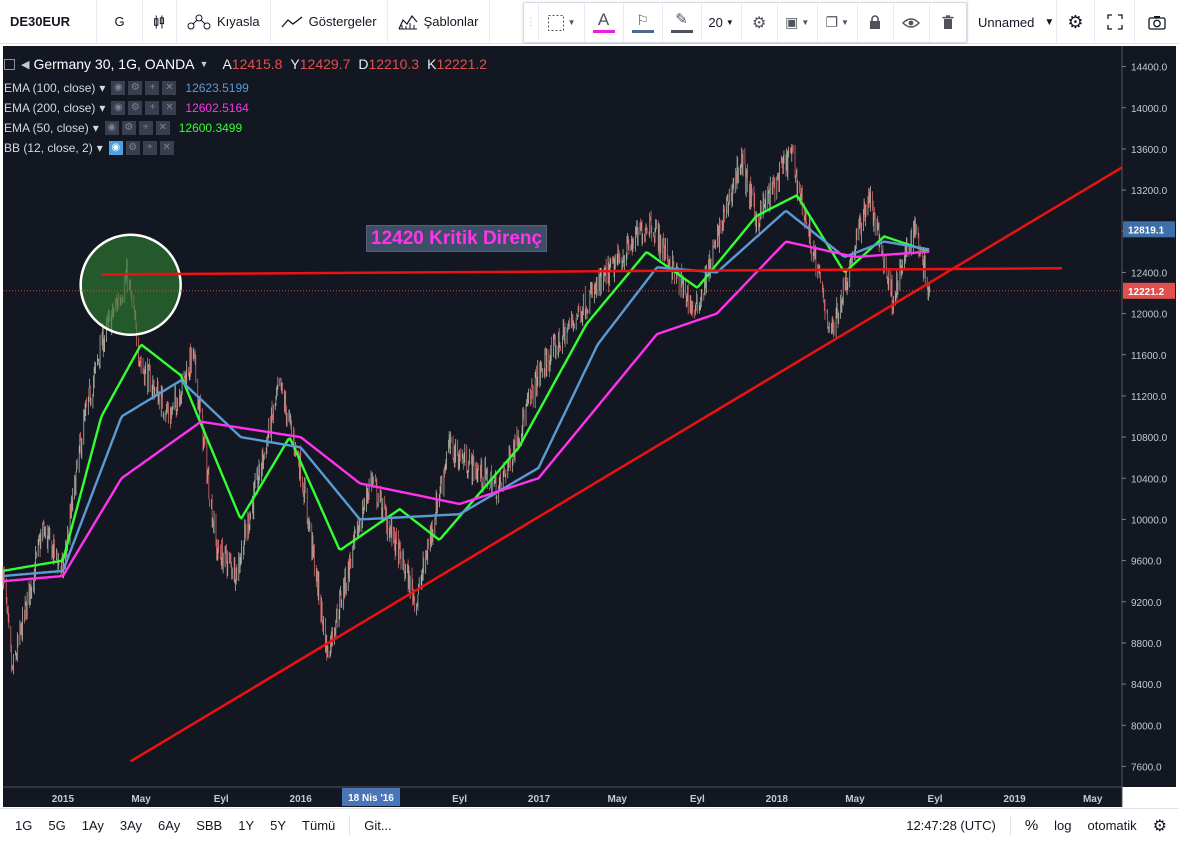  I want to click on indicator-legend-row: EMA (200, close) ▾ ◉ ⚙ + ✕ 12602.5164, so click(249, 108).